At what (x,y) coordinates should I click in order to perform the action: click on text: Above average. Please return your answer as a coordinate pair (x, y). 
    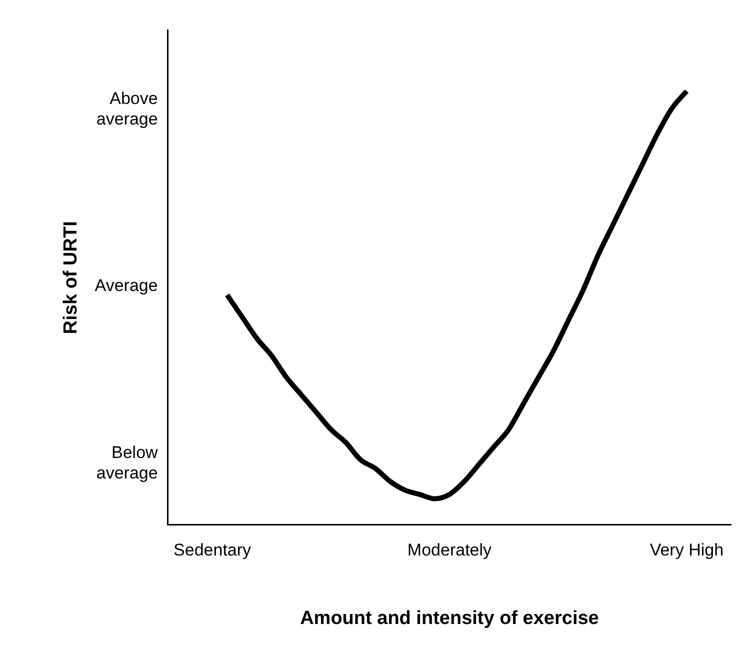
    Looking at the image, I should click on (127, 108).